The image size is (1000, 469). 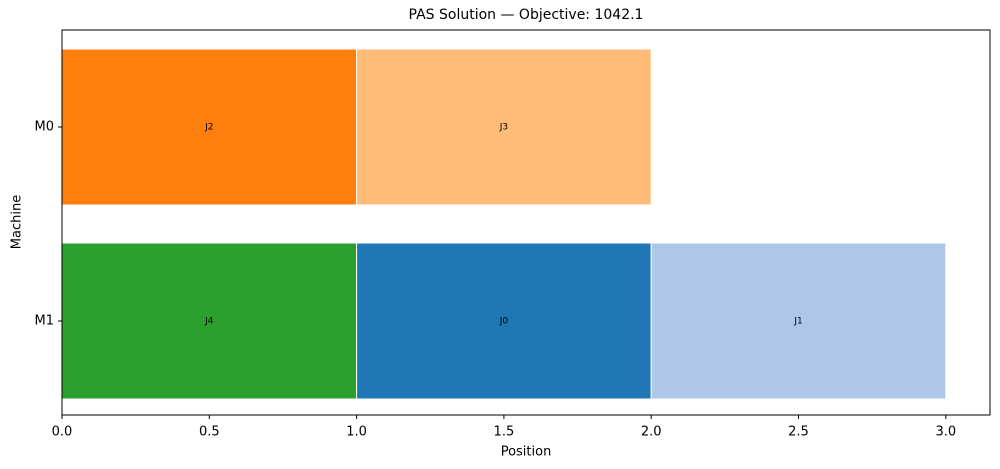 What do you see at coordinates (651, 432) in the screenshot?
I see `x-tick-label: 2.0` at bounding box center [651, 432].